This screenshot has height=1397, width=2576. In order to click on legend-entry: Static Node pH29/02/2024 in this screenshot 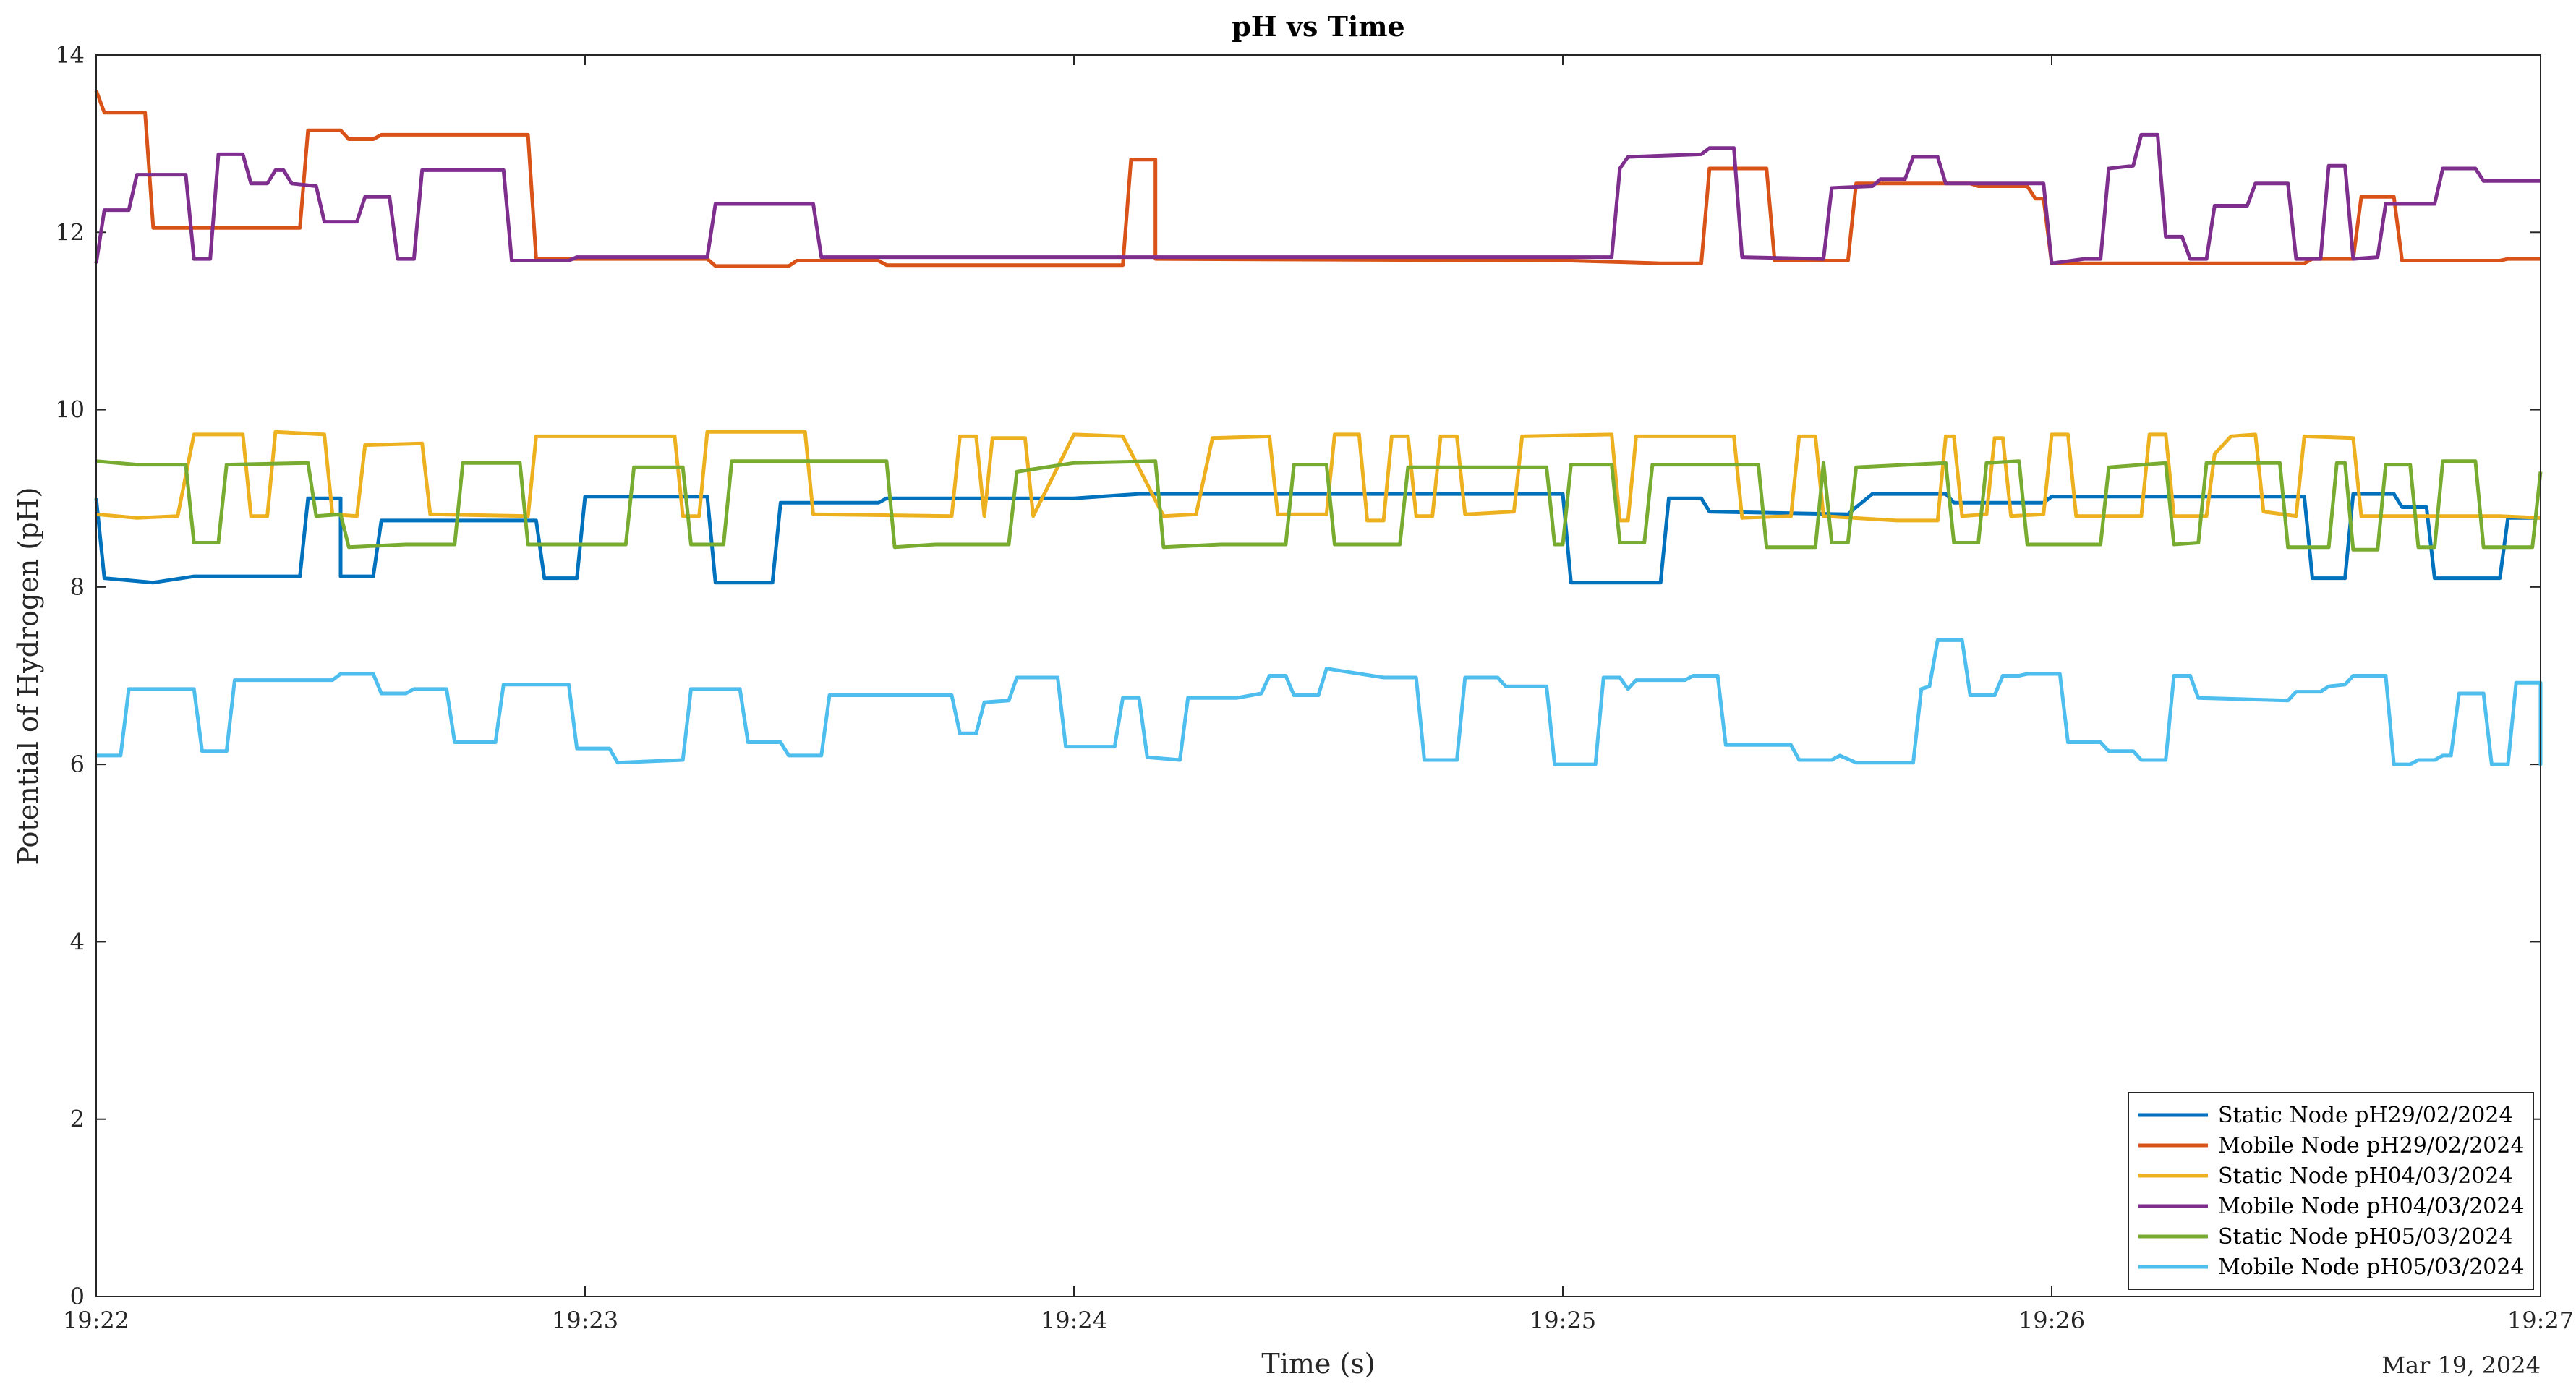, I will do `click(2365, 1115)`.